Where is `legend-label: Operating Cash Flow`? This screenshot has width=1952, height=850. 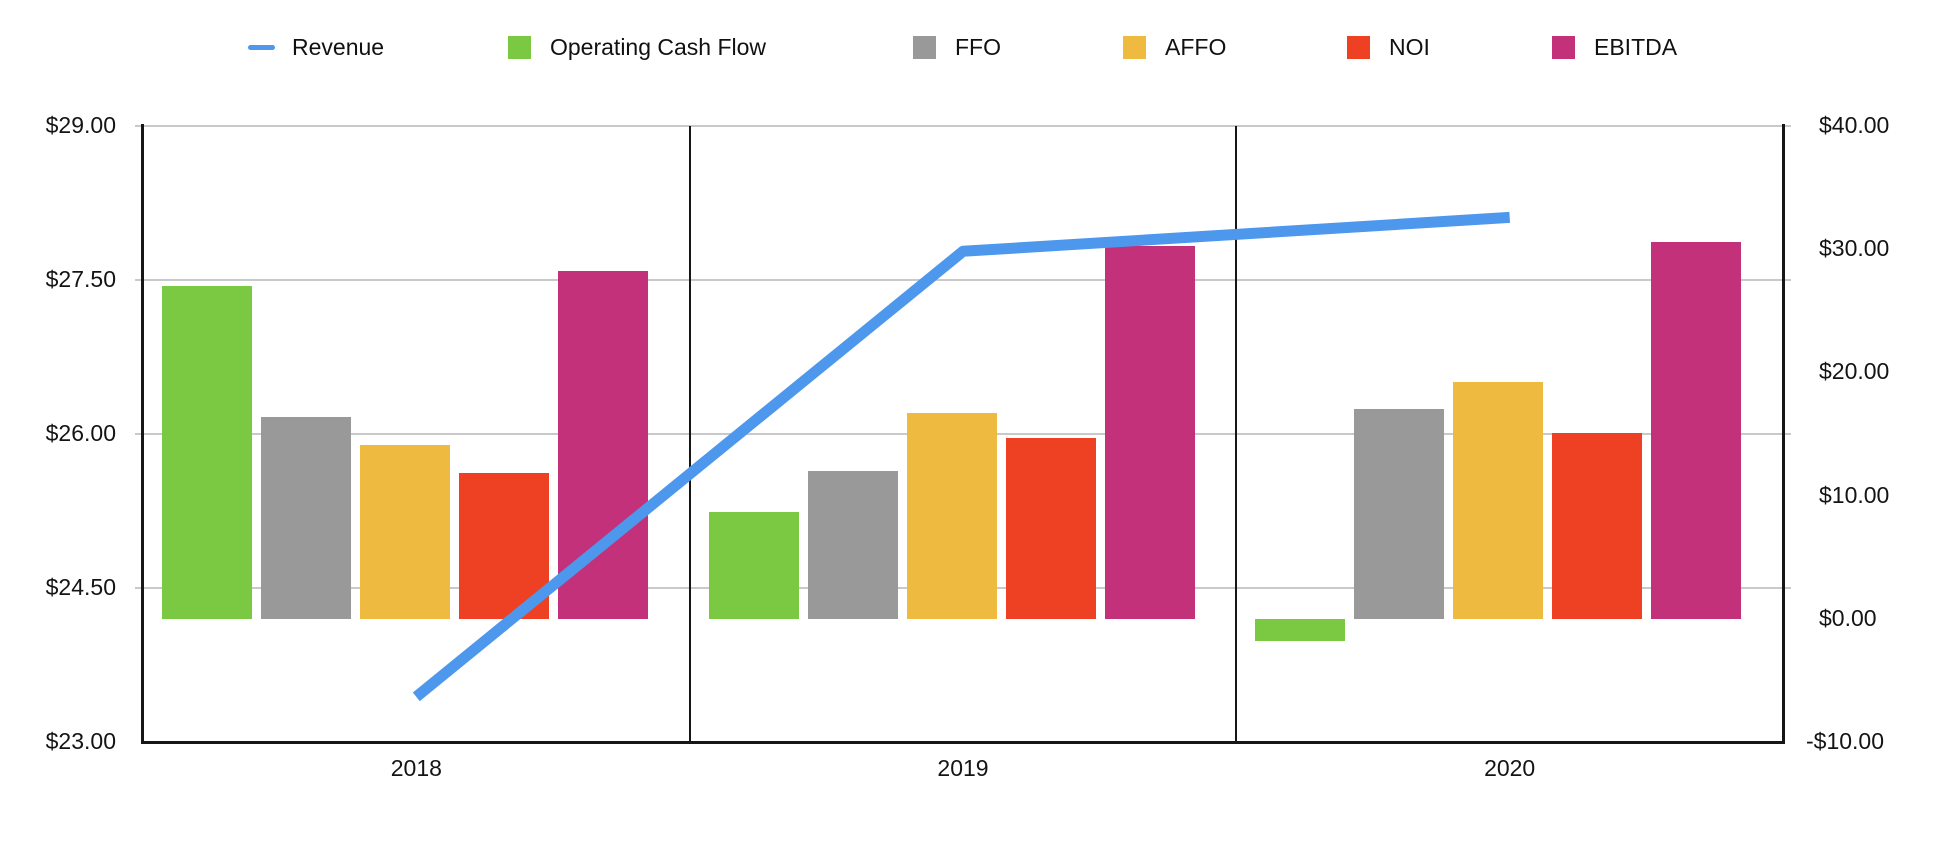
legend-label: Operating Cash Flow is located at coordinates (658, 46).